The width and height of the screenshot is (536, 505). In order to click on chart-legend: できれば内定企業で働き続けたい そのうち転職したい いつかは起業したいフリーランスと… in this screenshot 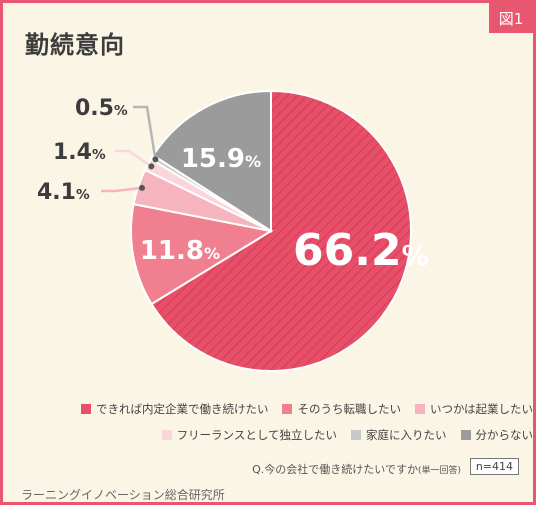, I will do `click(298, 422)`.